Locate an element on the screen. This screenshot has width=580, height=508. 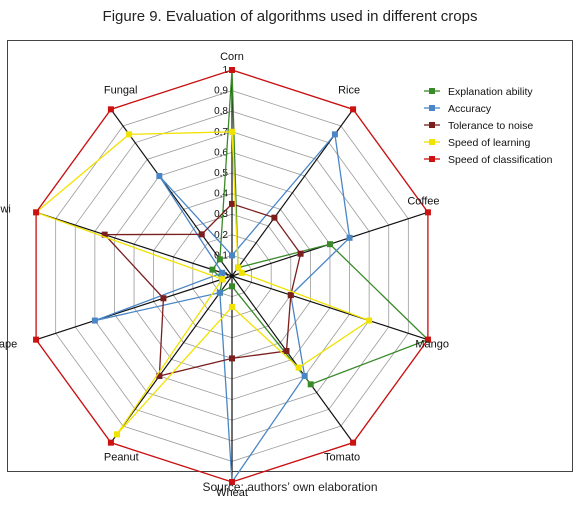
data-point-accuracy-fungal is located at coordinates (159, 176).